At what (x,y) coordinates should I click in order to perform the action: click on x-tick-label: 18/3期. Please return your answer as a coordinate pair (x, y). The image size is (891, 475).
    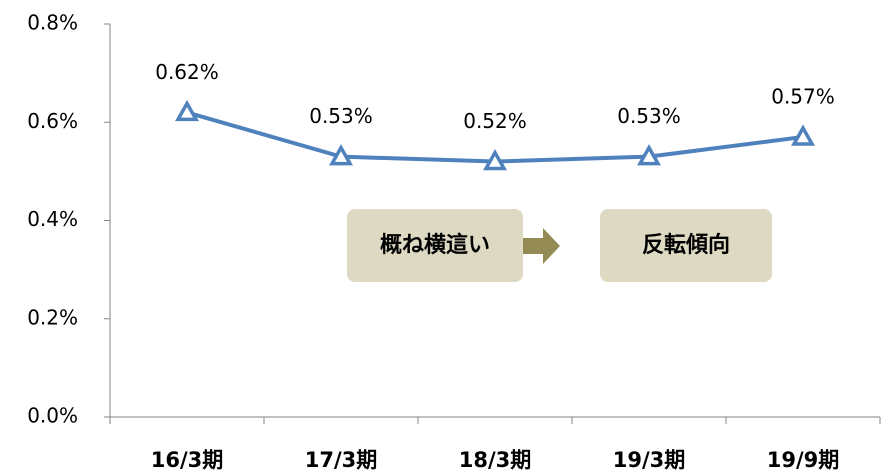
    Looking at the image, I should click on (495, 460).